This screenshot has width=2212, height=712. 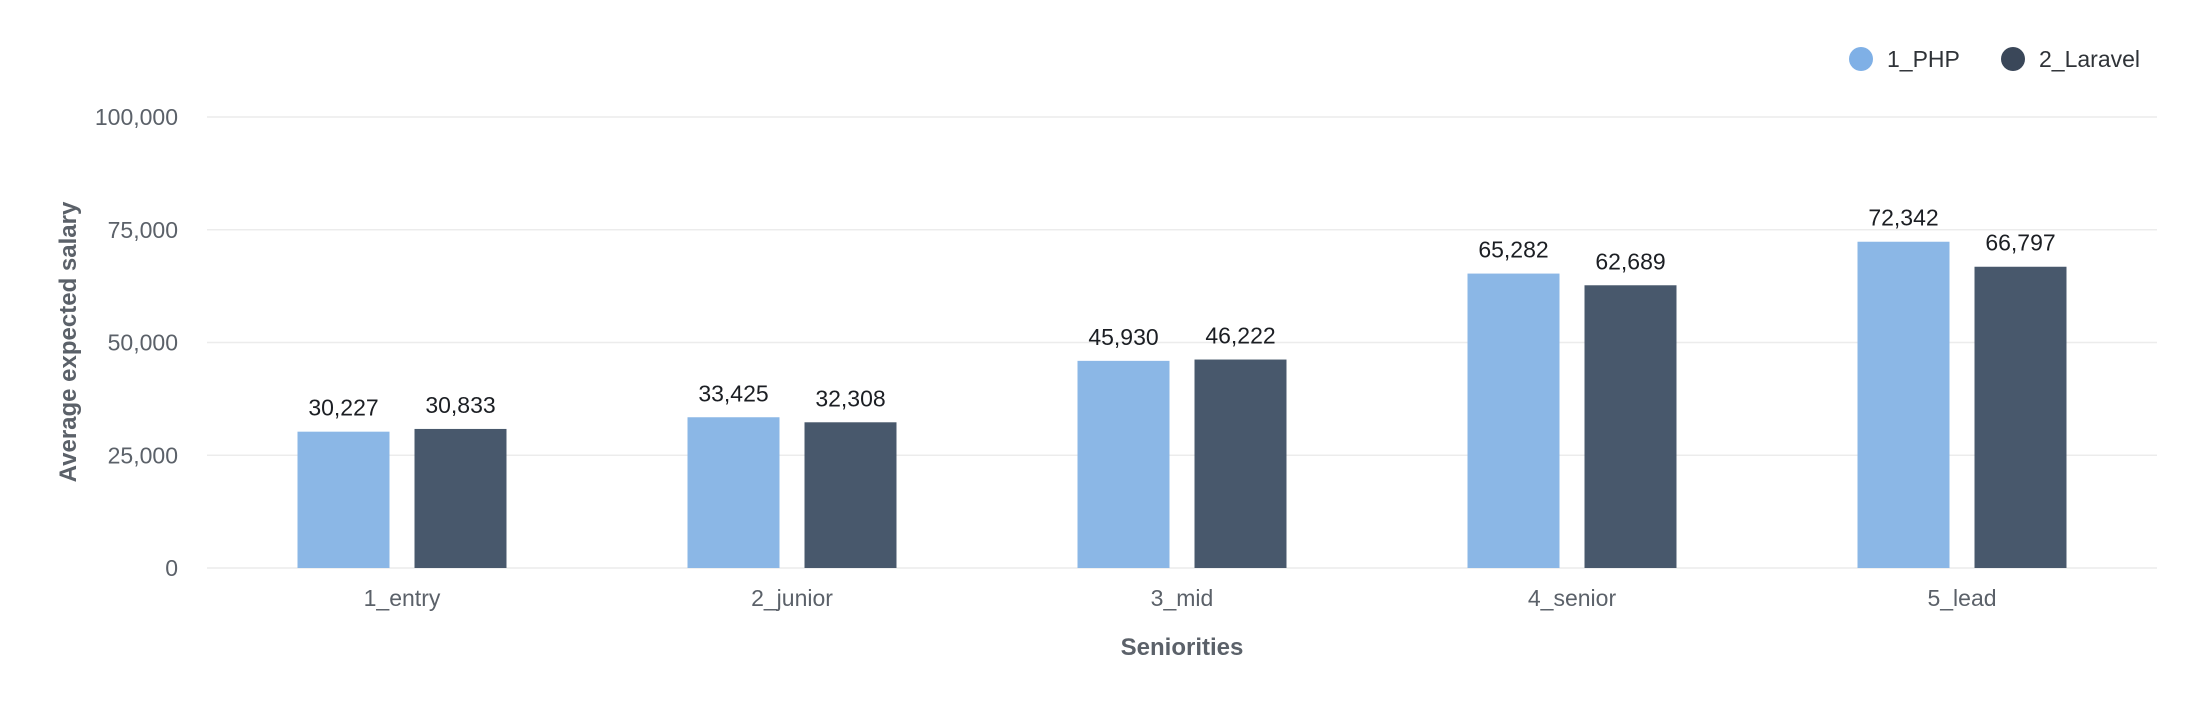 I want to click on data-label: 32,308, so click(x=850, y=398).